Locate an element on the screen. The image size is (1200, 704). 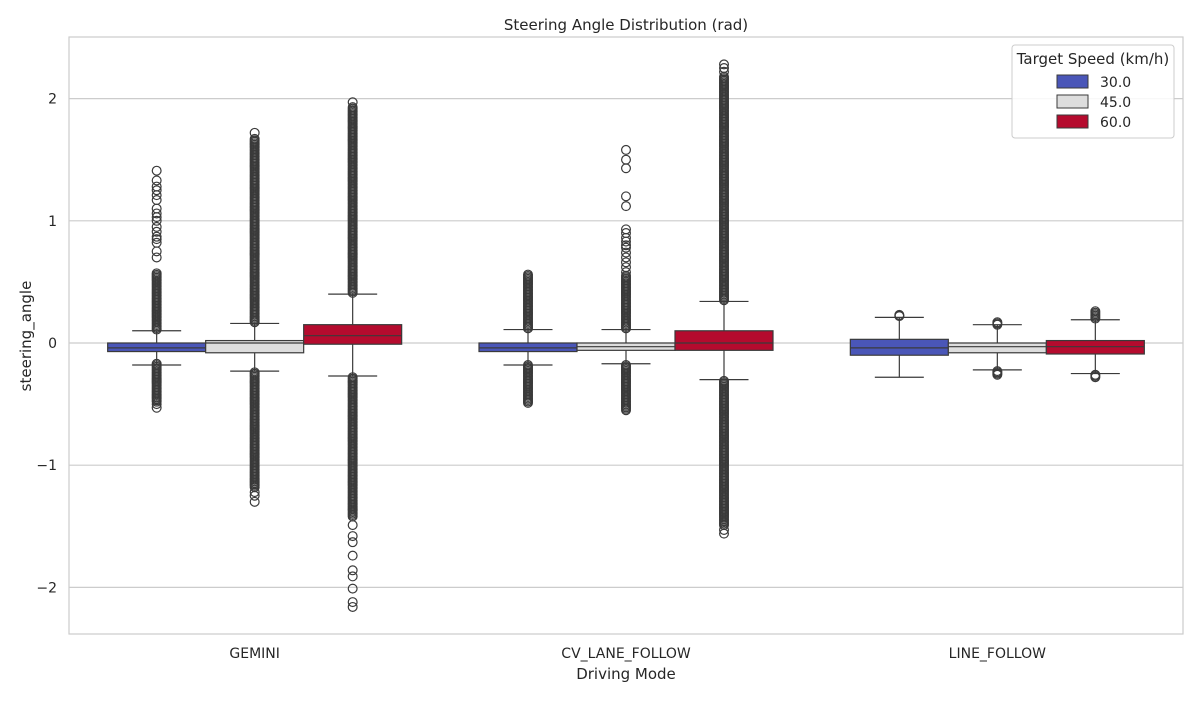
y-tick-label: 2 is located at coordinates (52, 100).